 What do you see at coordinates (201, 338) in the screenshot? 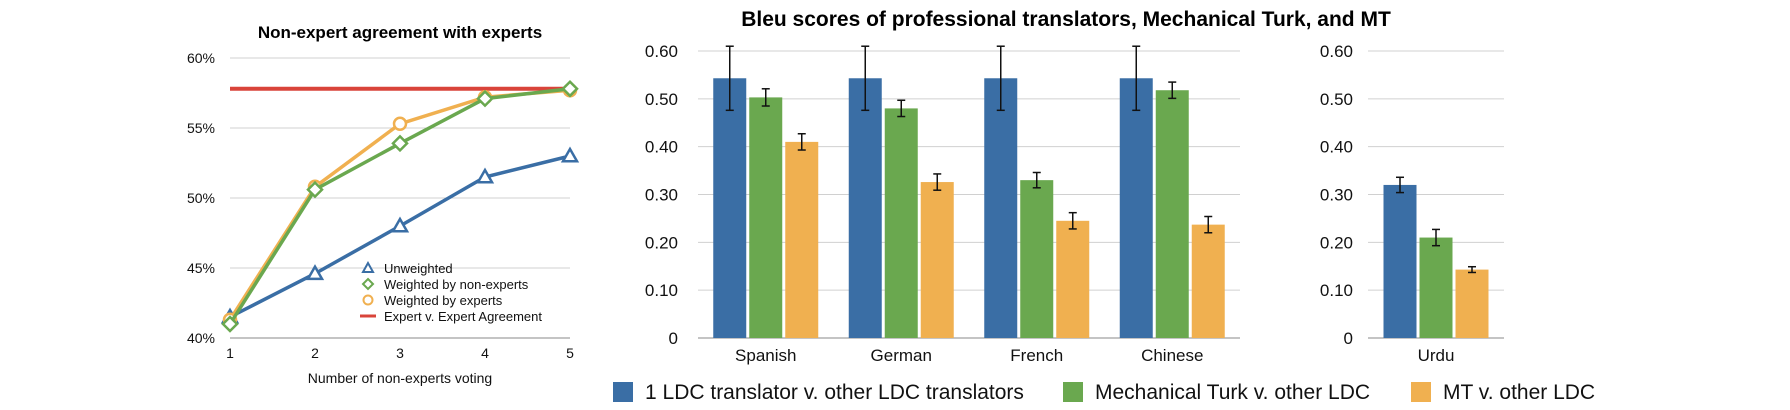
I see `line-chart-y-tick-label: 40%` at bounding box center [201, 338].